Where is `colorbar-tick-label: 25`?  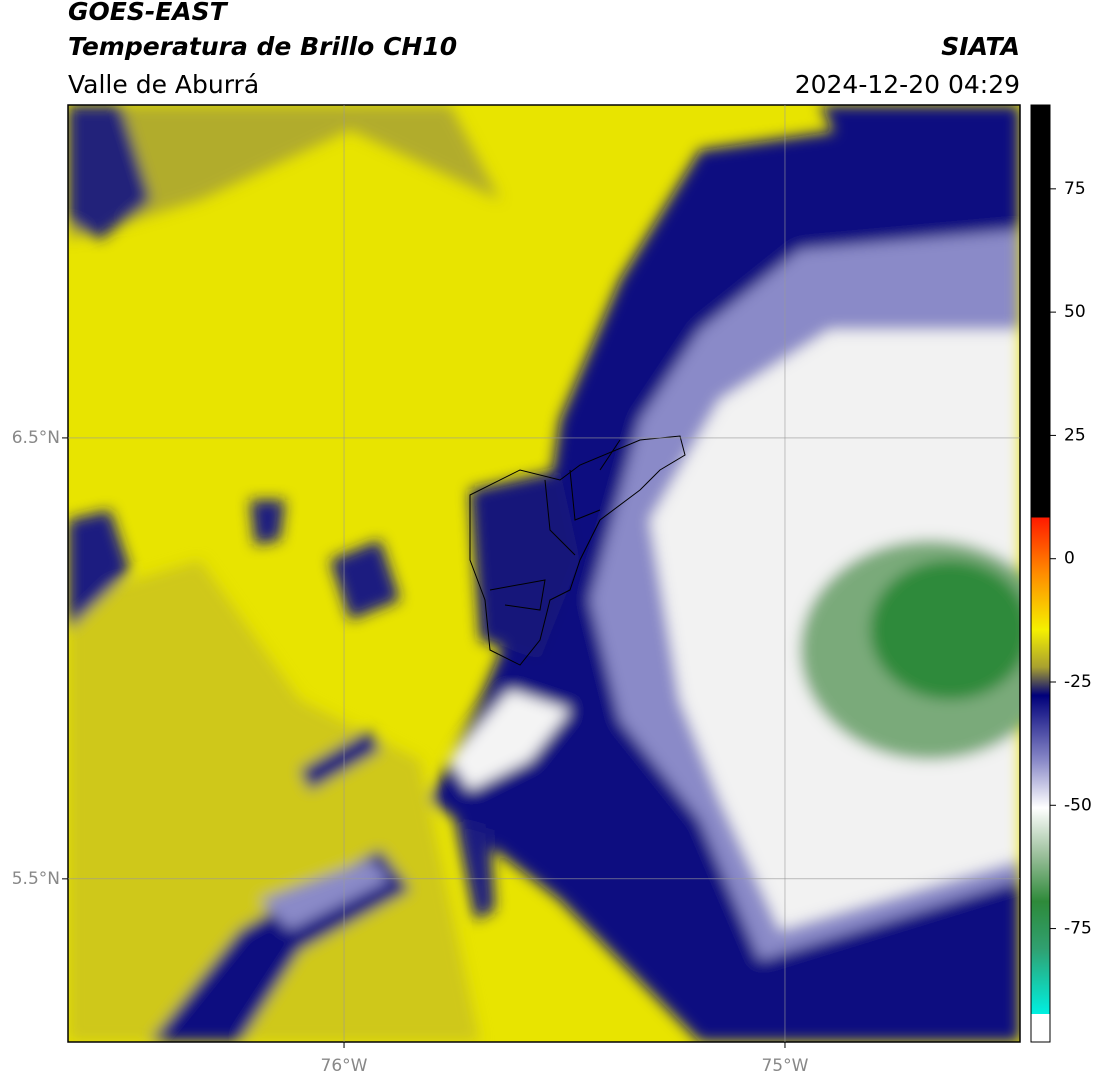 colorbar-tick-label: 25 is located at coordinates (1075, 435).